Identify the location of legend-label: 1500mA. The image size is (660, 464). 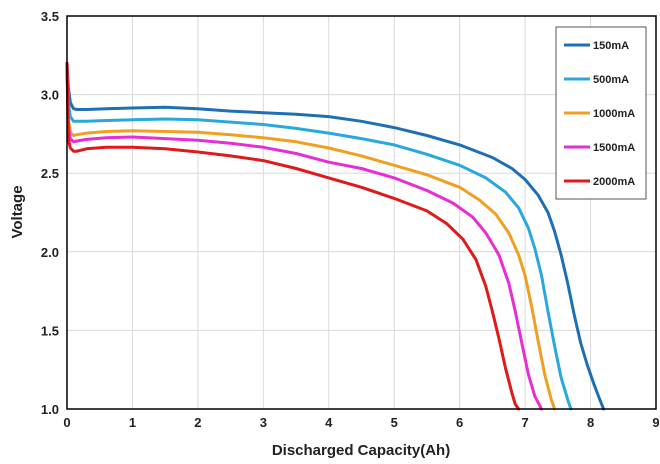
(614, 148).